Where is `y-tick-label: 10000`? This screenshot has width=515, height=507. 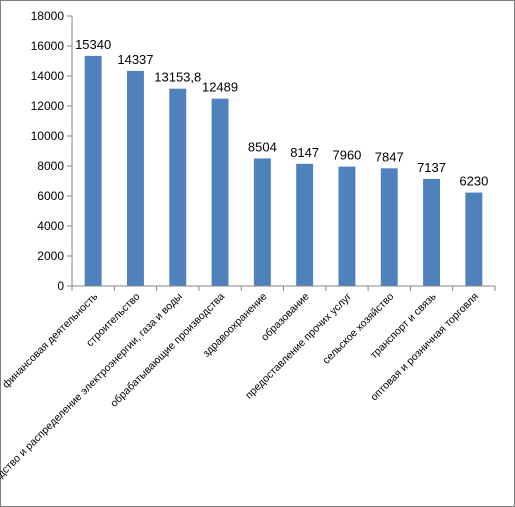
y-tick-label: 10000 is located at coordinates (48, 136).